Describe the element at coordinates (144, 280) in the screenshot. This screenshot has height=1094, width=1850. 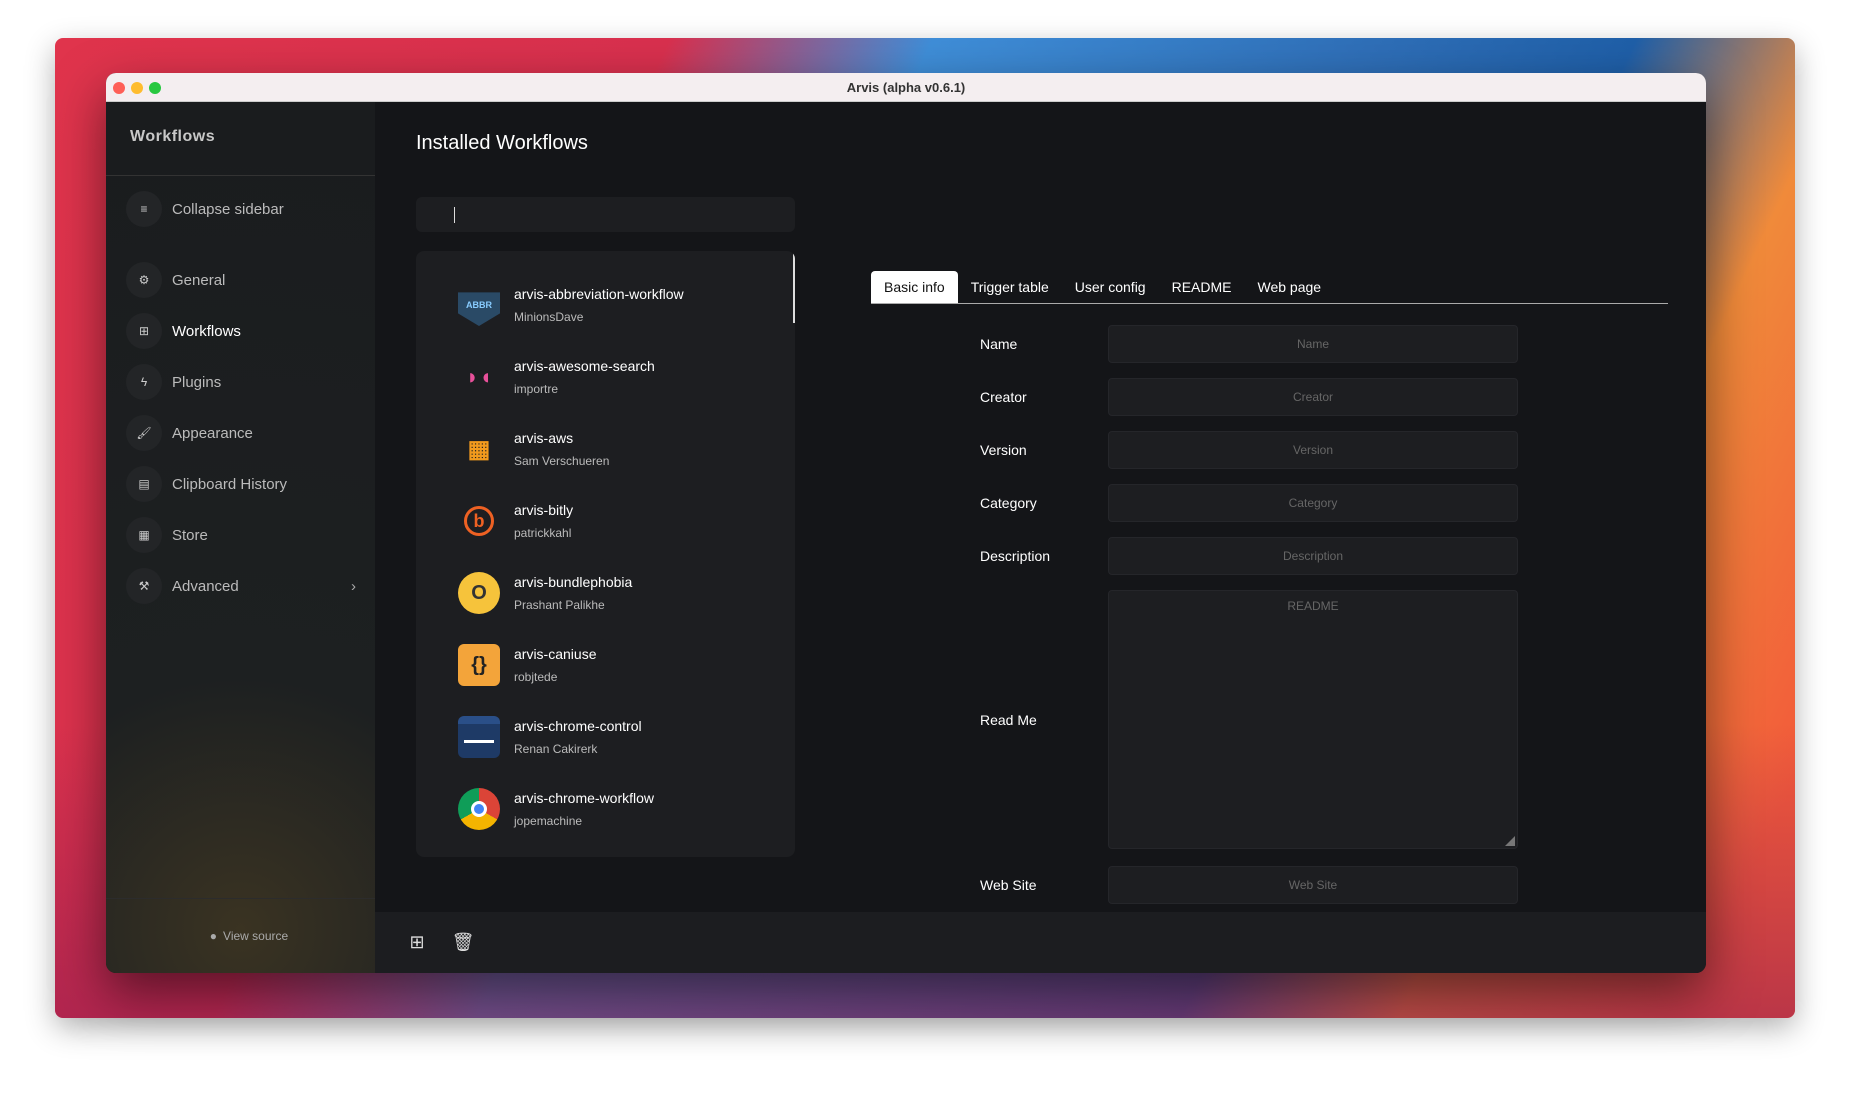
I see `gear-icon: ⚙` at that location.